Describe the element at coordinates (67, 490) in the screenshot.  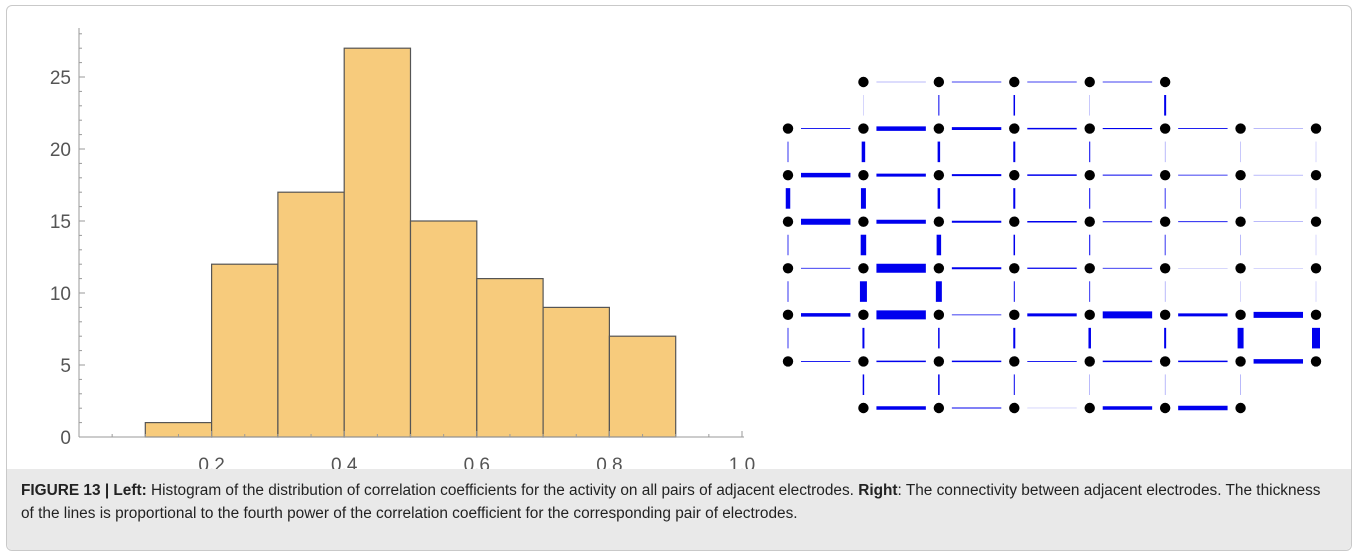
I see `caption-figure-label: FIGURE 13 |` at that location.